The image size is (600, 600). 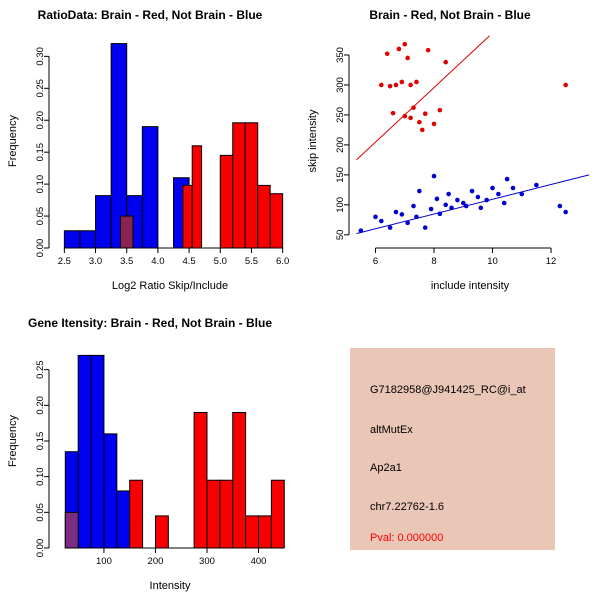 I want to click on svg-text: 0.30, so click(x=40, y=56).